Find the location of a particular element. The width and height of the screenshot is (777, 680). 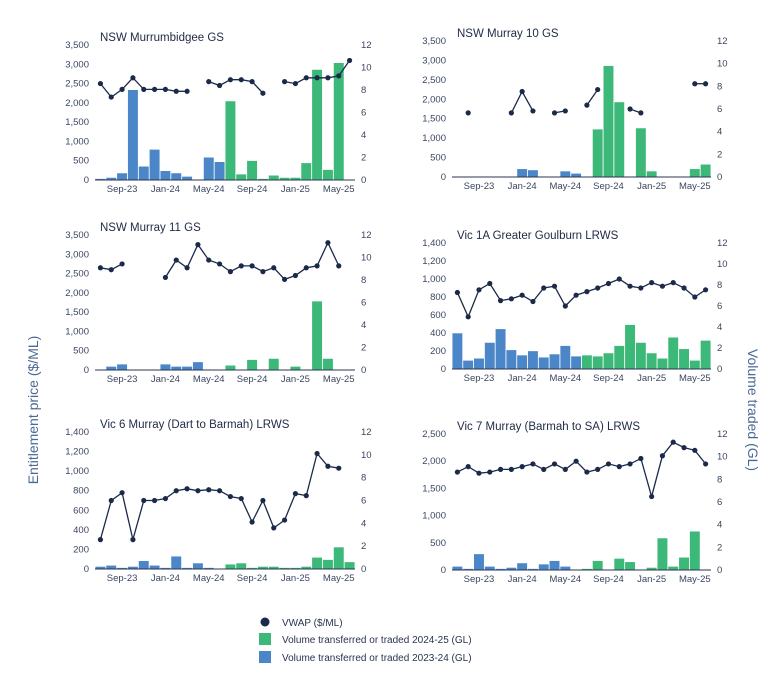

x-tick-label: May-24 is located at coordinates (209, 578).